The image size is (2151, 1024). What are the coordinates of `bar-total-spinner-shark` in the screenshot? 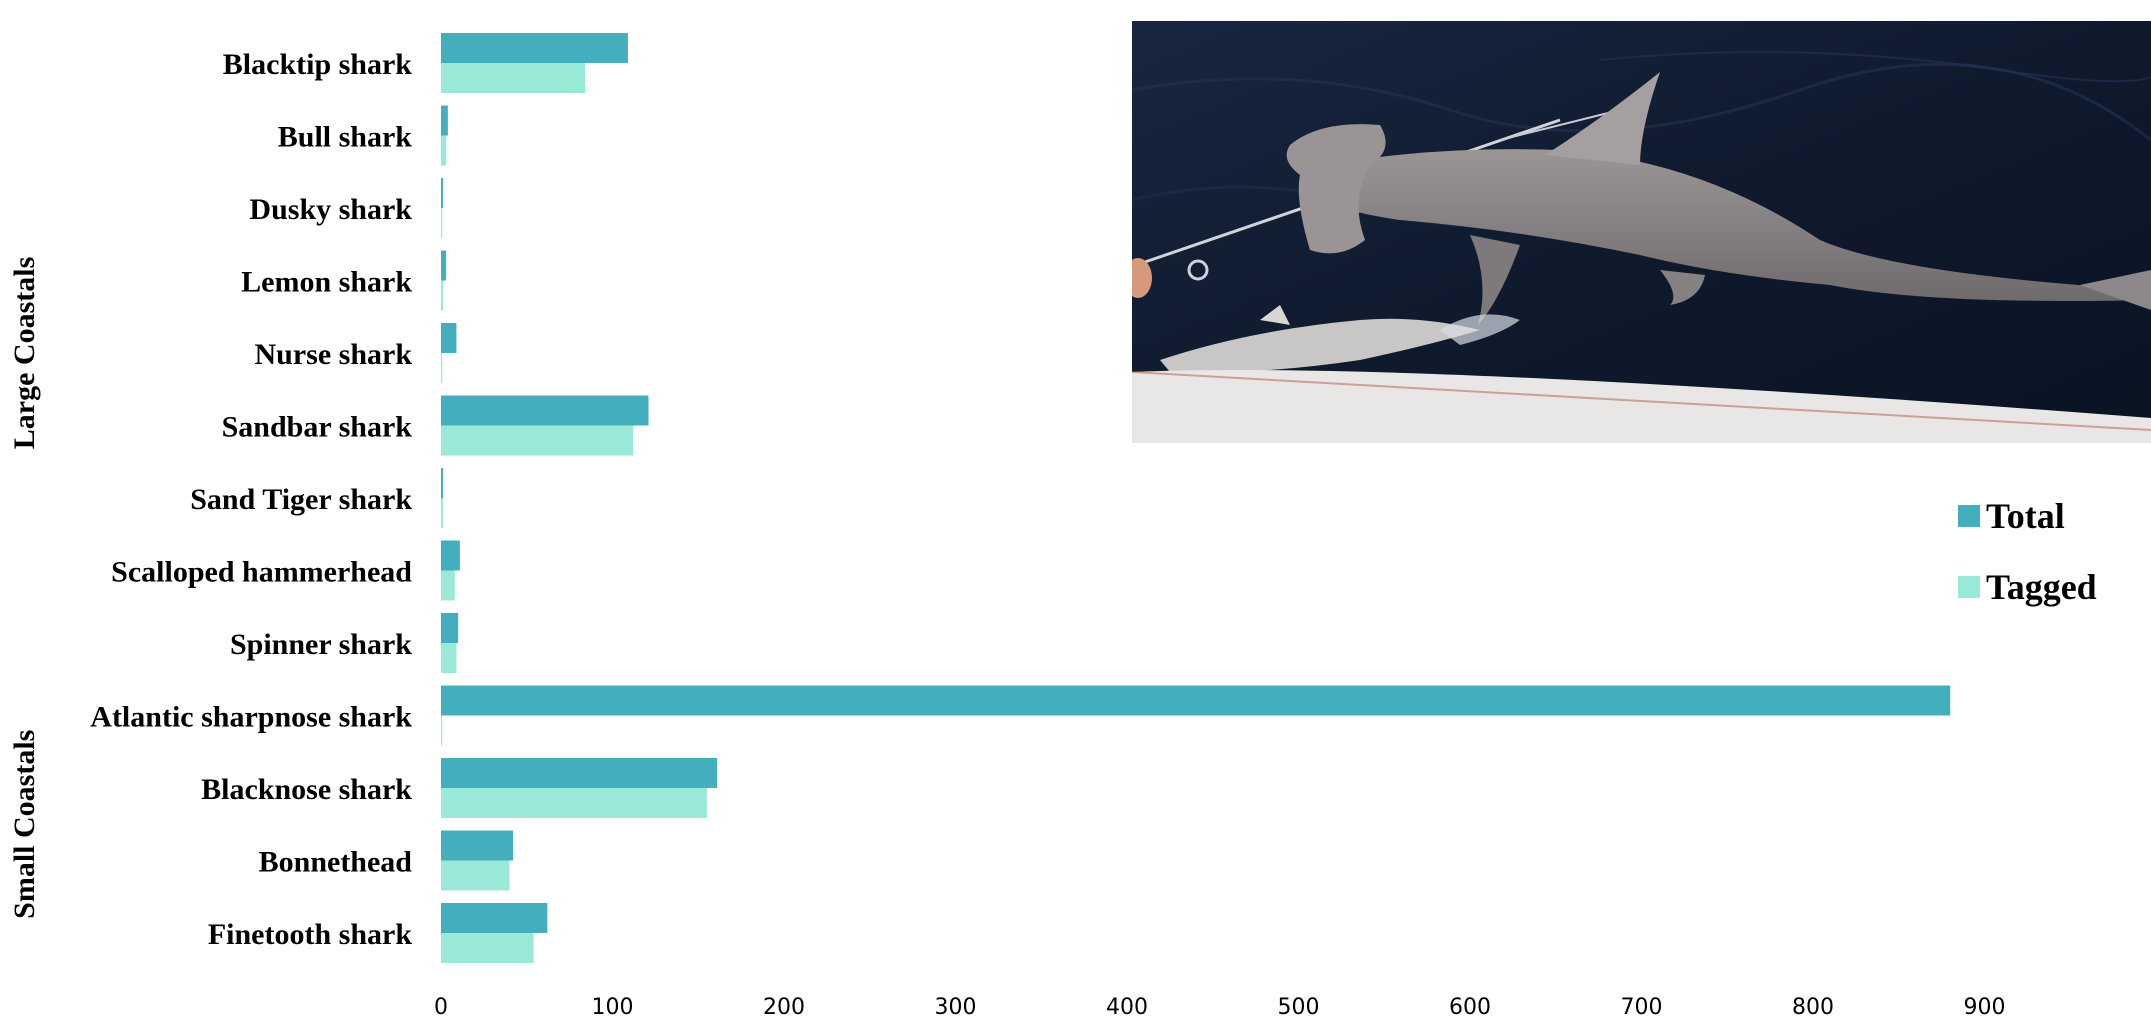 It's located at (450, 628).